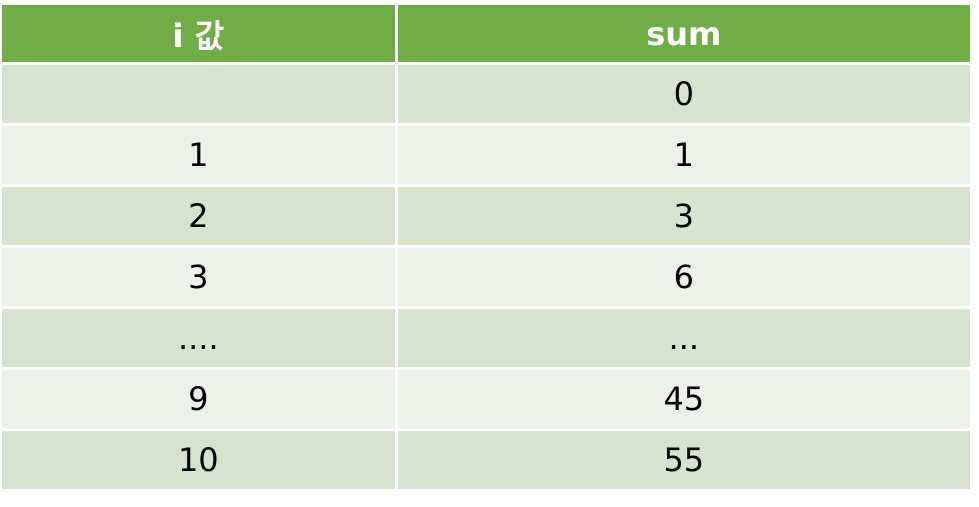 Image resolution: width=979 pixels, height=507 pixels. I want to click on cell-sum: 1, so click(683, 155).